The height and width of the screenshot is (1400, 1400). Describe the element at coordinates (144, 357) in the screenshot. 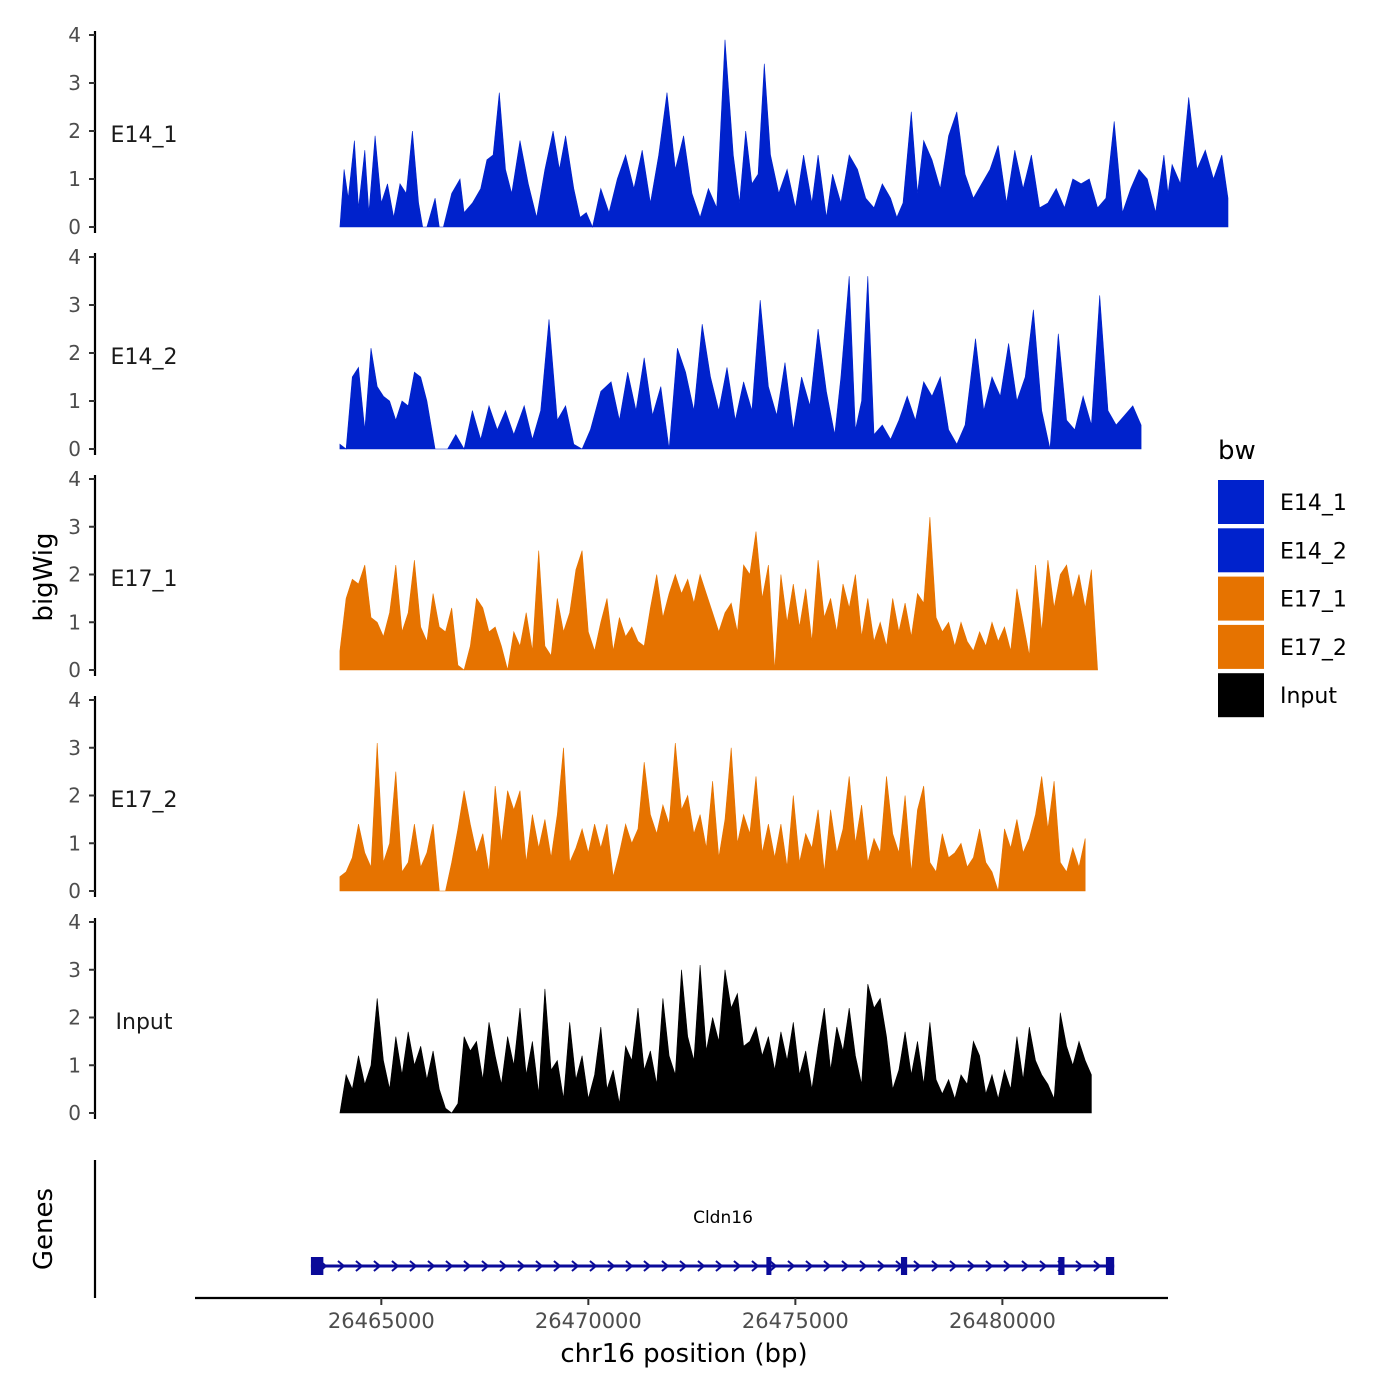

I see `track-label: E14_2` at that location.